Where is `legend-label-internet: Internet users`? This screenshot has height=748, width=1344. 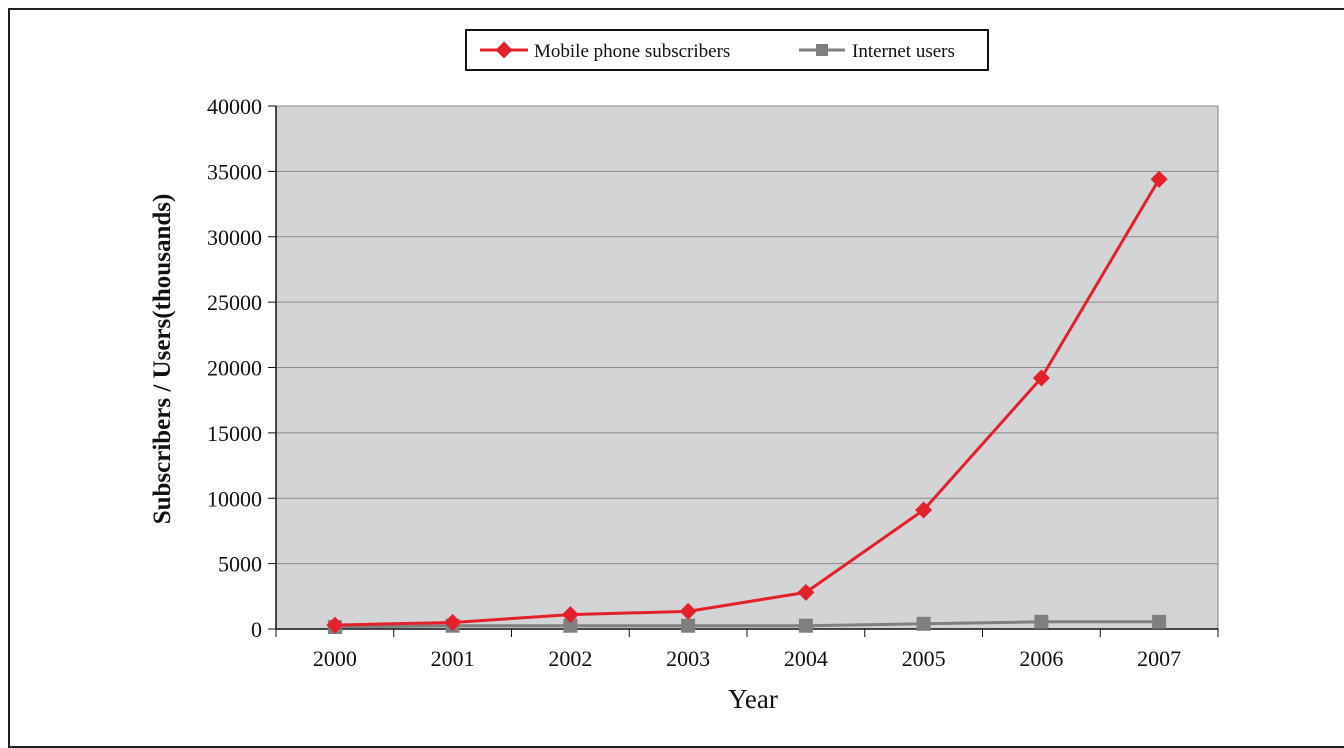
legend-label-internet: Internet users is located at coordinates (903, 51).